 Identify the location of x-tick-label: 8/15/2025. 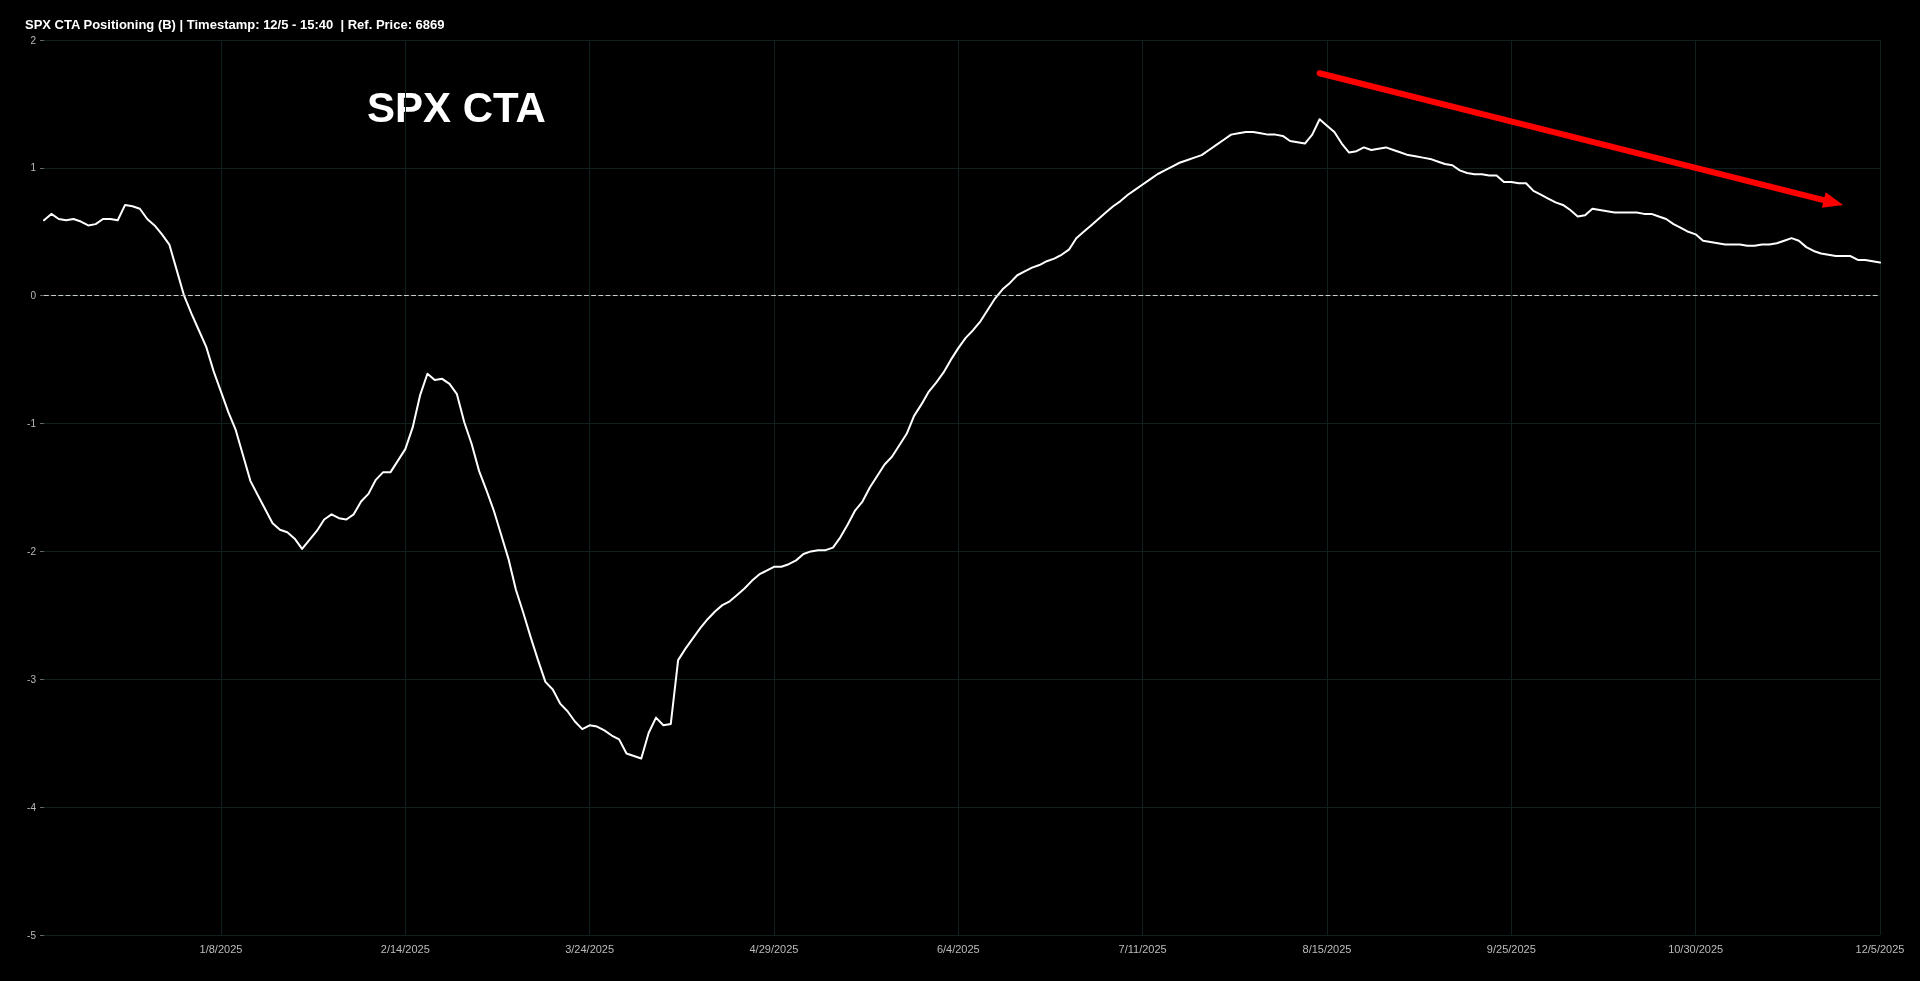
(1327, 948).